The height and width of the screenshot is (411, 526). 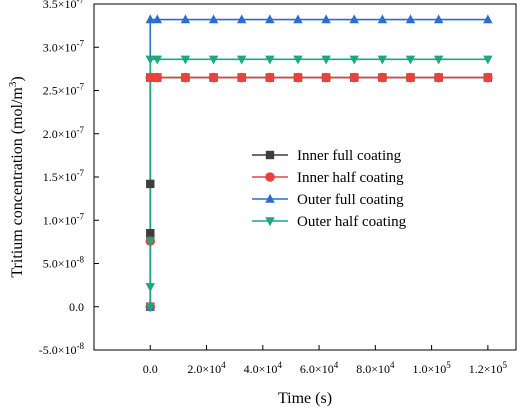 I want to click on y-tick-label-8: 3.5×10-7, so click(x=64, y=5).